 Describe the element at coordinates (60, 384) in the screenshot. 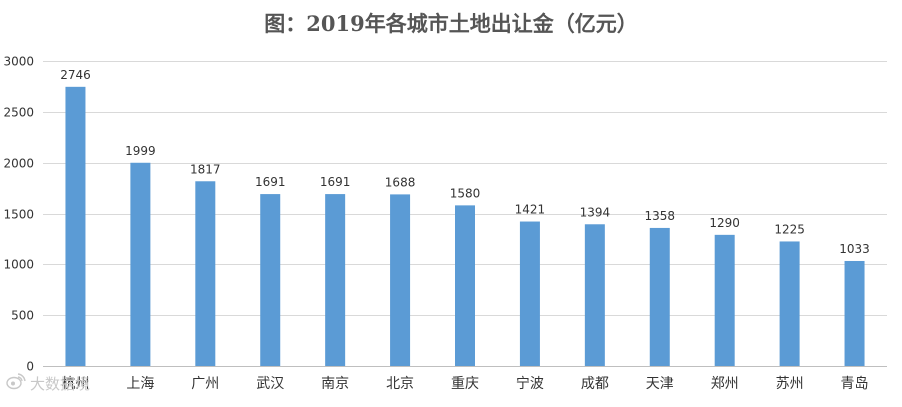

I see `watermark-text: 大数据境` at that location.